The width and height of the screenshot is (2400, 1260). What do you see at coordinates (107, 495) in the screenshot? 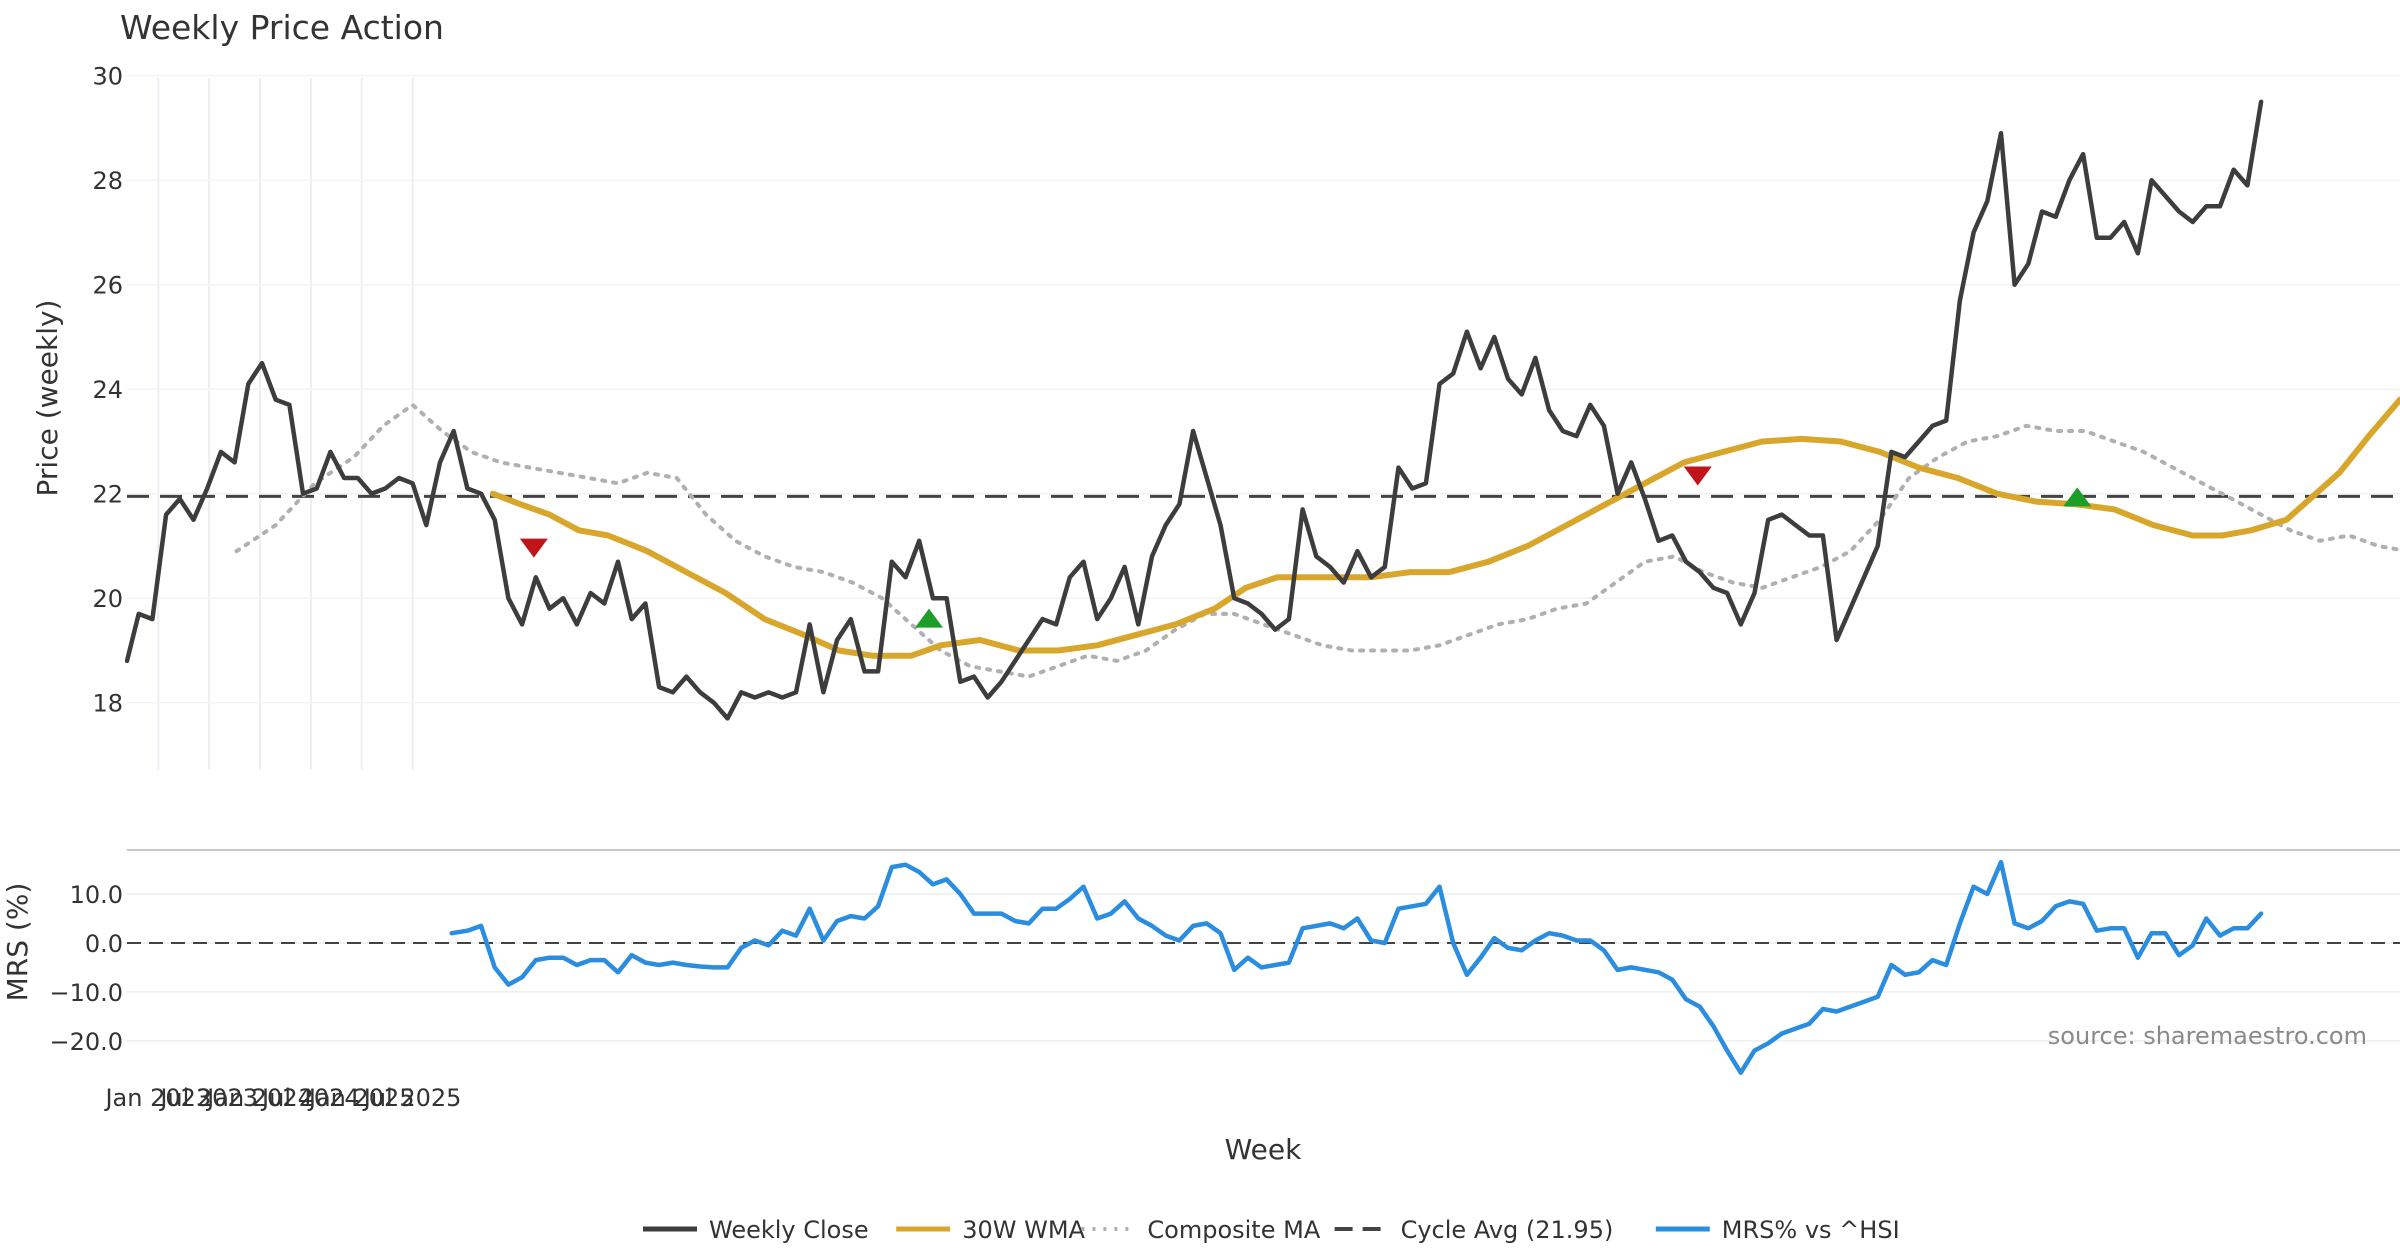
I see `price-y-tick-label: 22` at bounding box center [107, 495].